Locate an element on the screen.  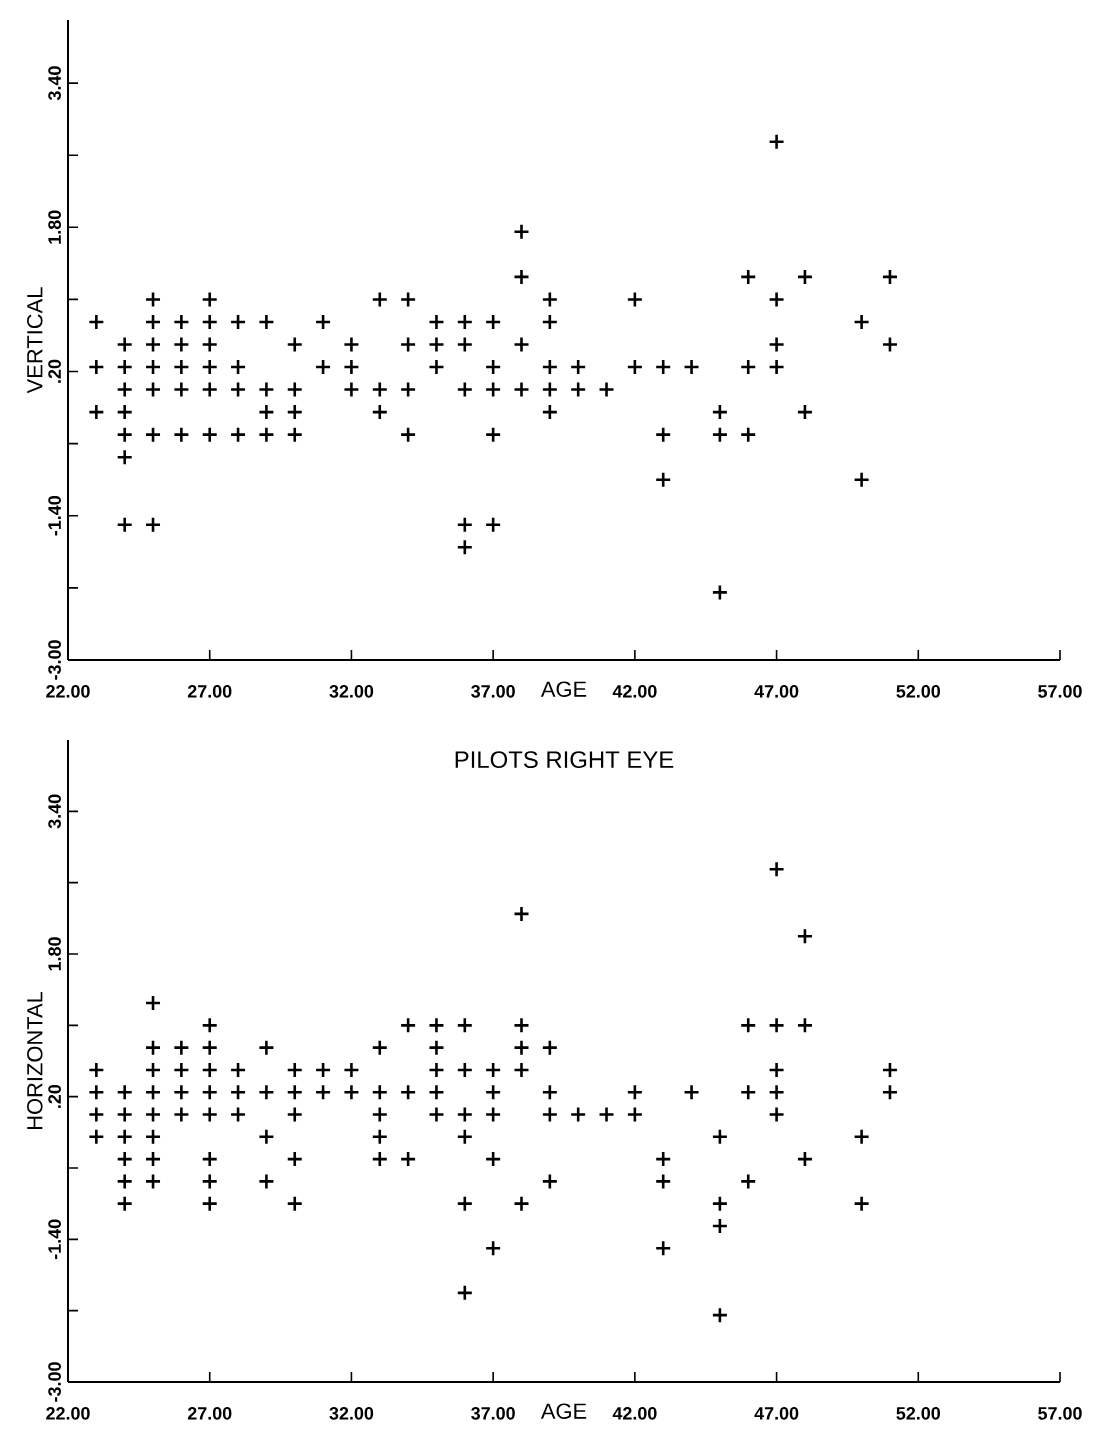
y-axis-title: HORIZONTAL is located at coordinates (35, 1060).